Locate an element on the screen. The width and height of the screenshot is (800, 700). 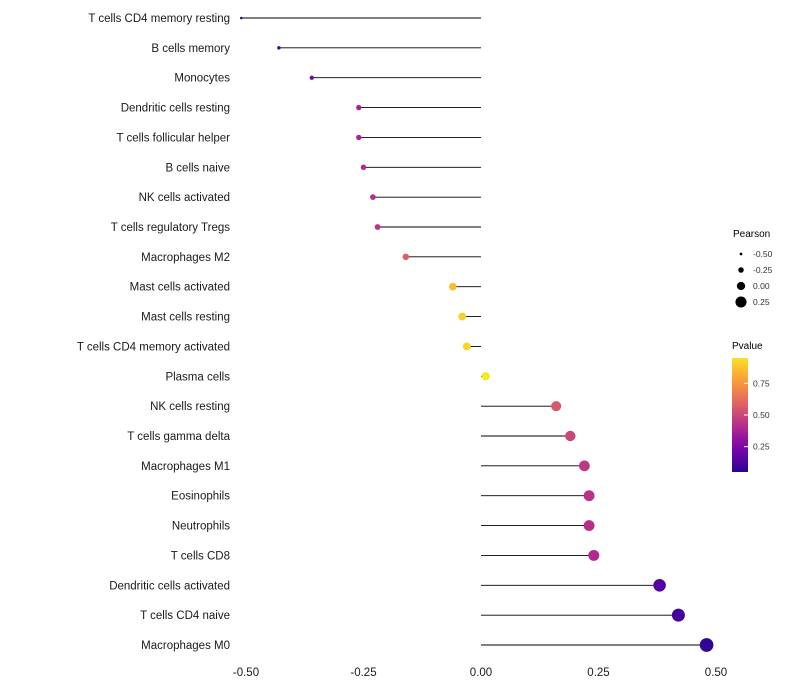
y-axis-label: Dendritic cells activated is located at coordinates (169, 586).